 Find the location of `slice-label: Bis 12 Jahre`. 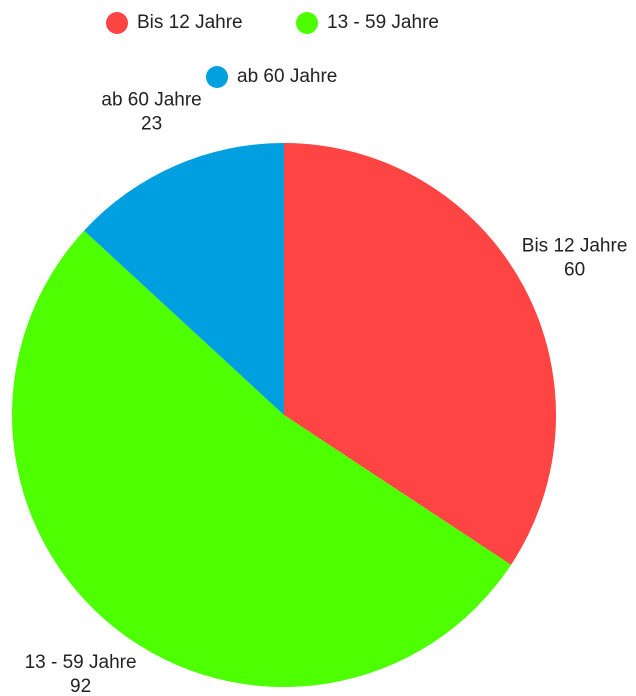

slice-label: Bis 12 Jahre is located at coordinates (575, 246).